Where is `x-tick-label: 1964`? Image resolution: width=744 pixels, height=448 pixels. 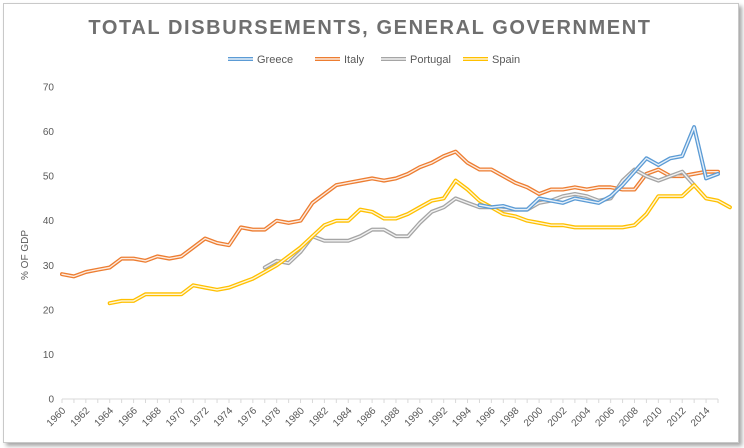
x-tick-label: 1964 is located at coordinates (105, 417).